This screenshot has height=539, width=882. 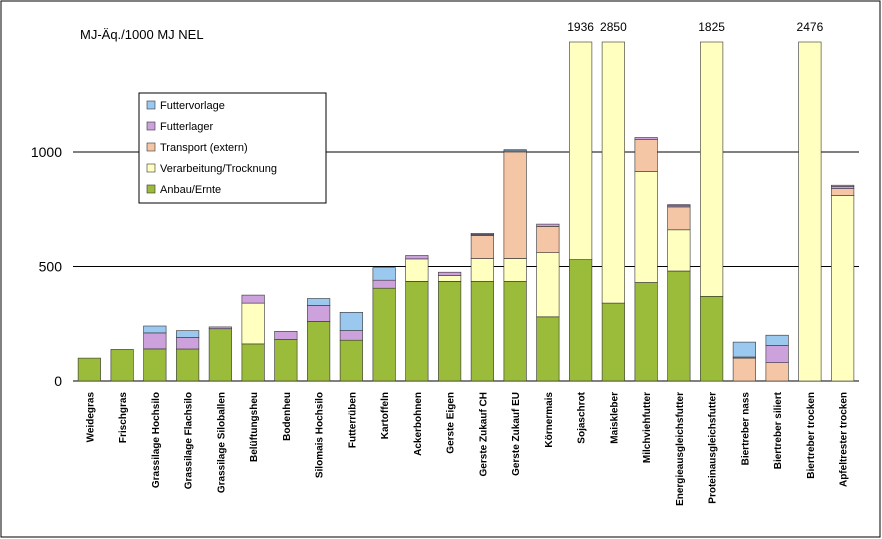 I want to click on category-label: Biertreber siliert, so click(x=778, y=430).